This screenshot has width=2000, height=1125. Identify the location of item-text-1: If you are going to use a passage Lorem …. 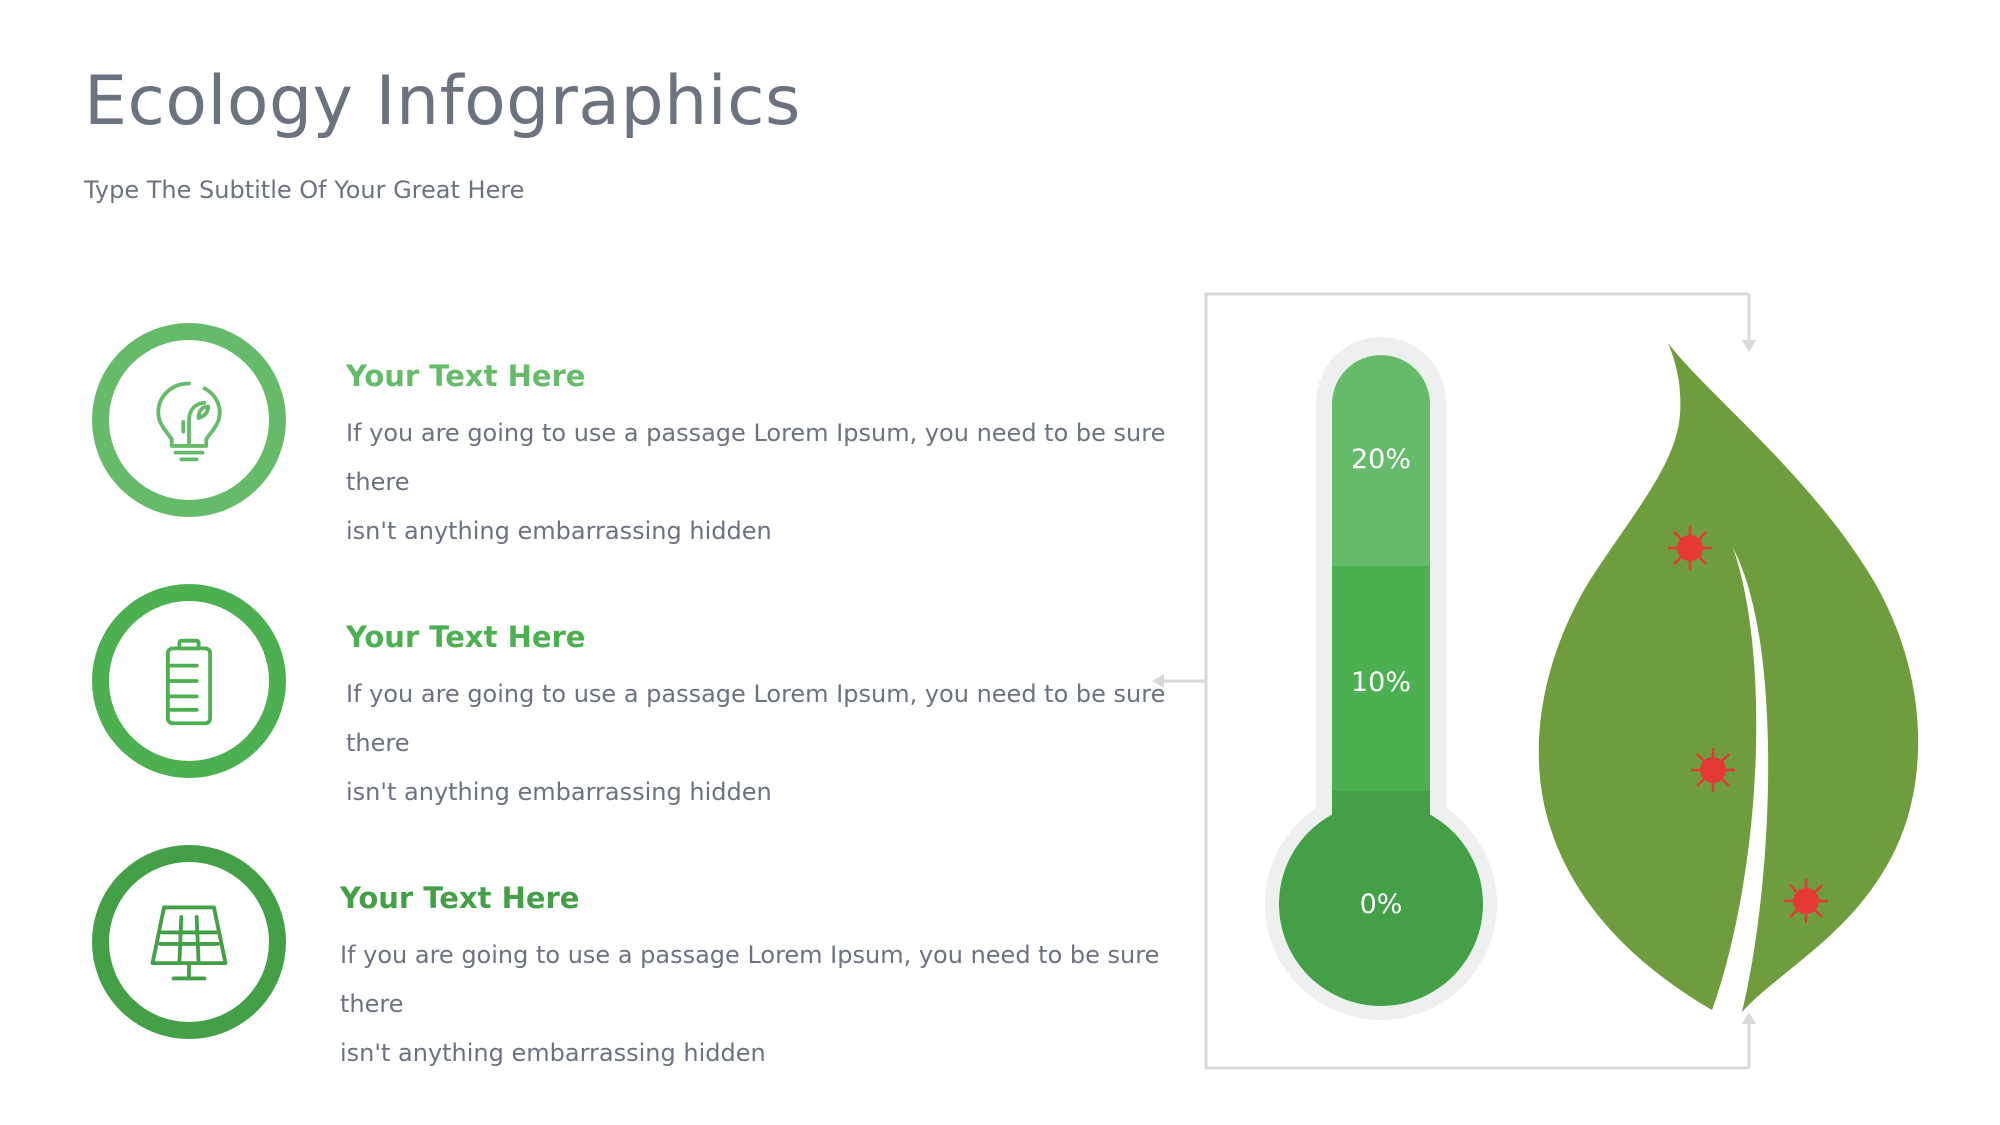
(786, 482).